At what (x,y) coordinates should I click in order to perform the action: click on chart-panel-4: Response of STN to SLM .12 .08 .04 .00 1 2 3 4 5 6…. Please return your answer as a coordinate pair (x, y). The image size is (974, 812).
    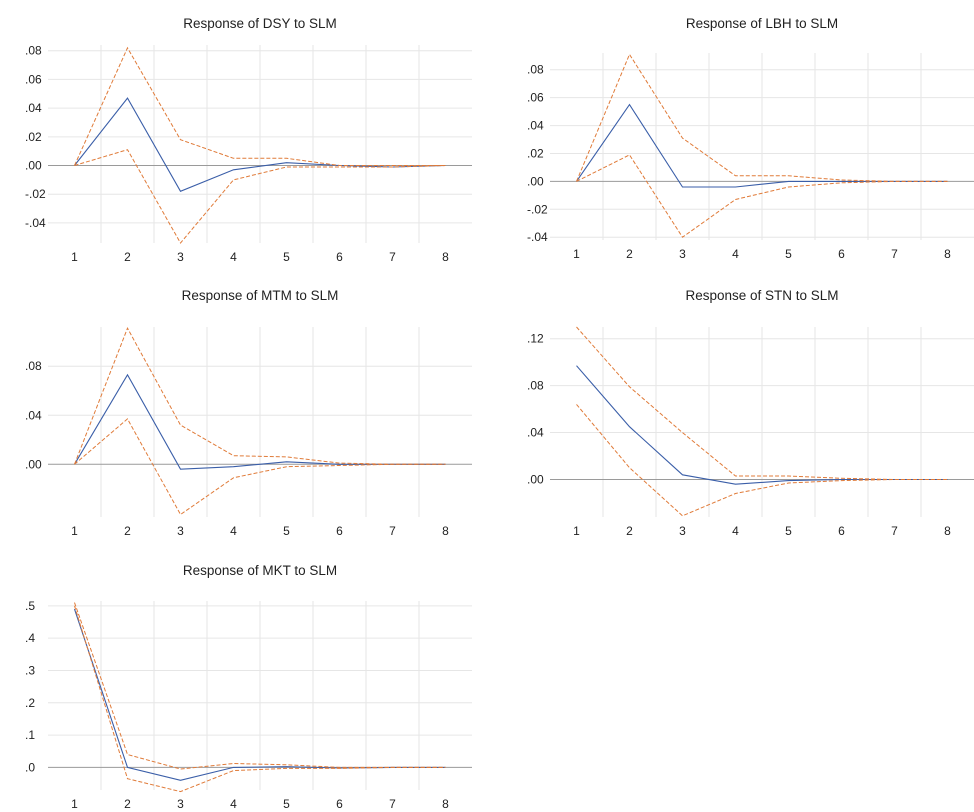
    Looking at the image, I should click on (750, 413).